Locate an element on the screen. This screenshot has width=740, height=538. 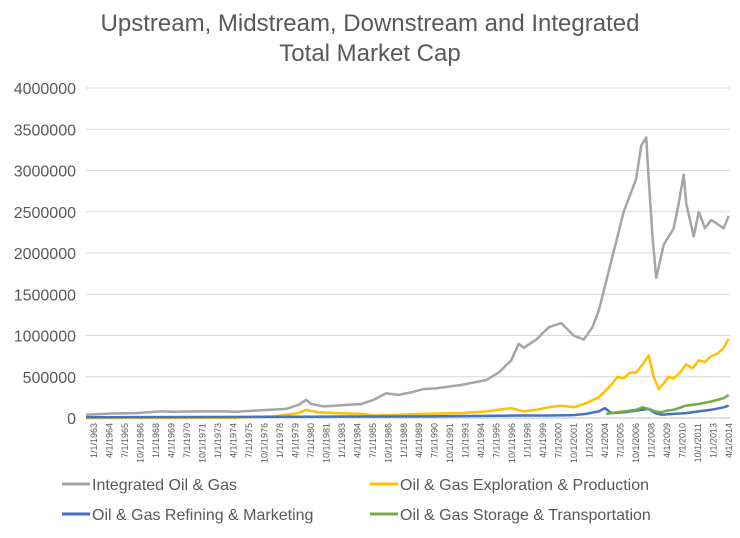
x-tick-label: 4/1/1989 is located at coordinates (419, 440).